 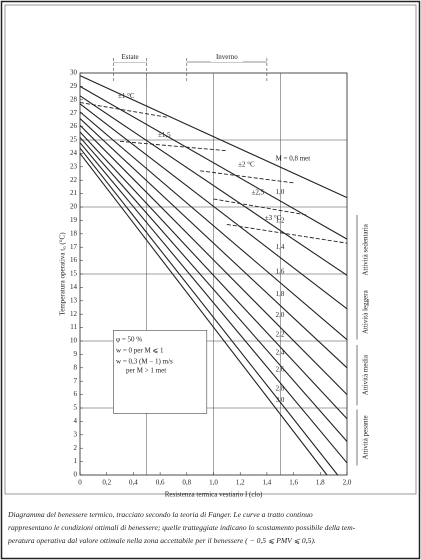 I want to click on season-label: Estate, so click(x=130, y=57).